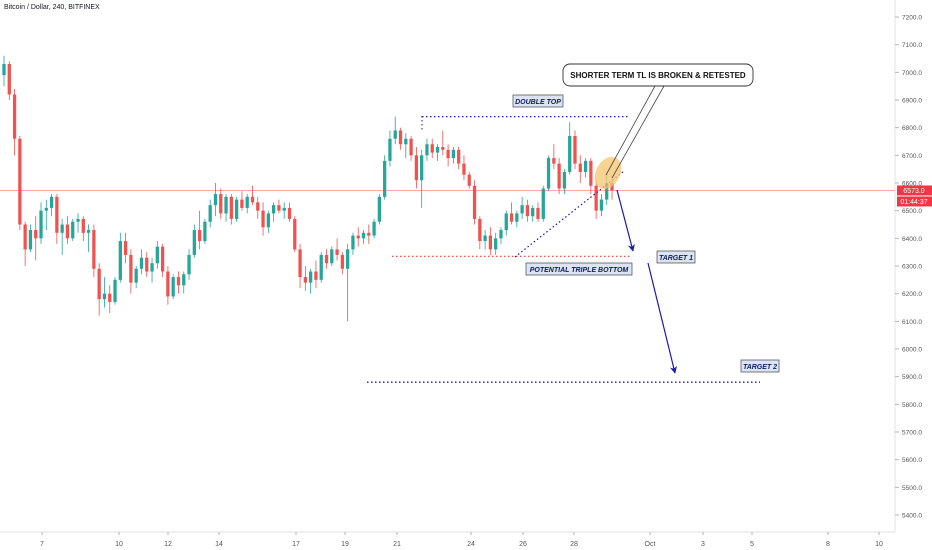 The width and height of the screenshot is (932, 550). Describe the element at coordinates (912, 45) in the screenshot. I see `price-tick-label: 7100.0` at that location.